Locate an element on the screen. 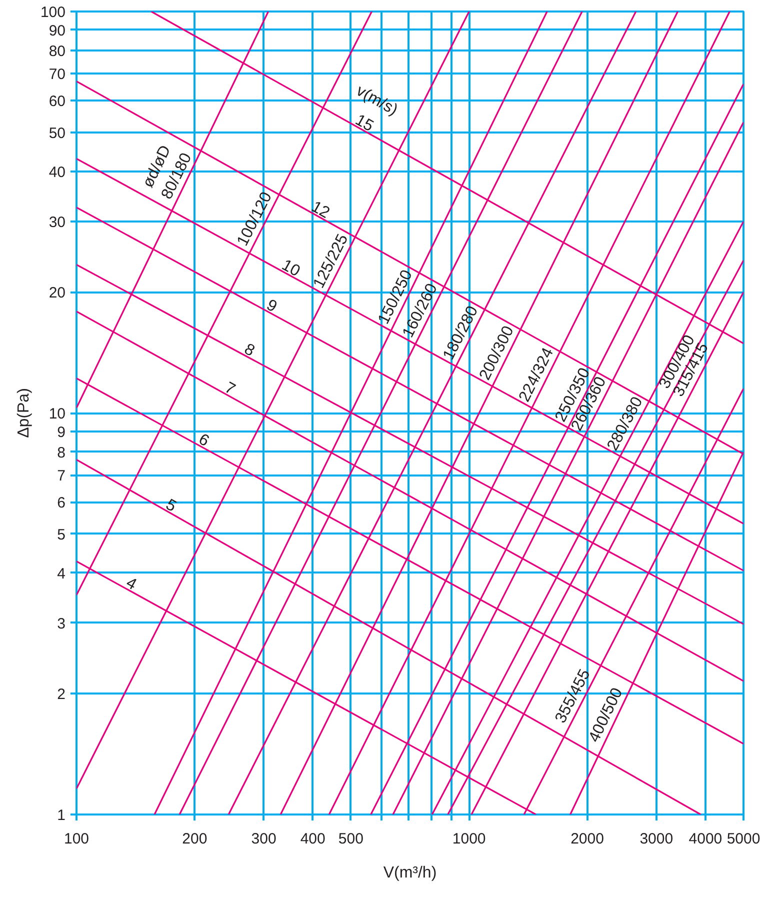  text: 10 is located at coordinates (290, 268).